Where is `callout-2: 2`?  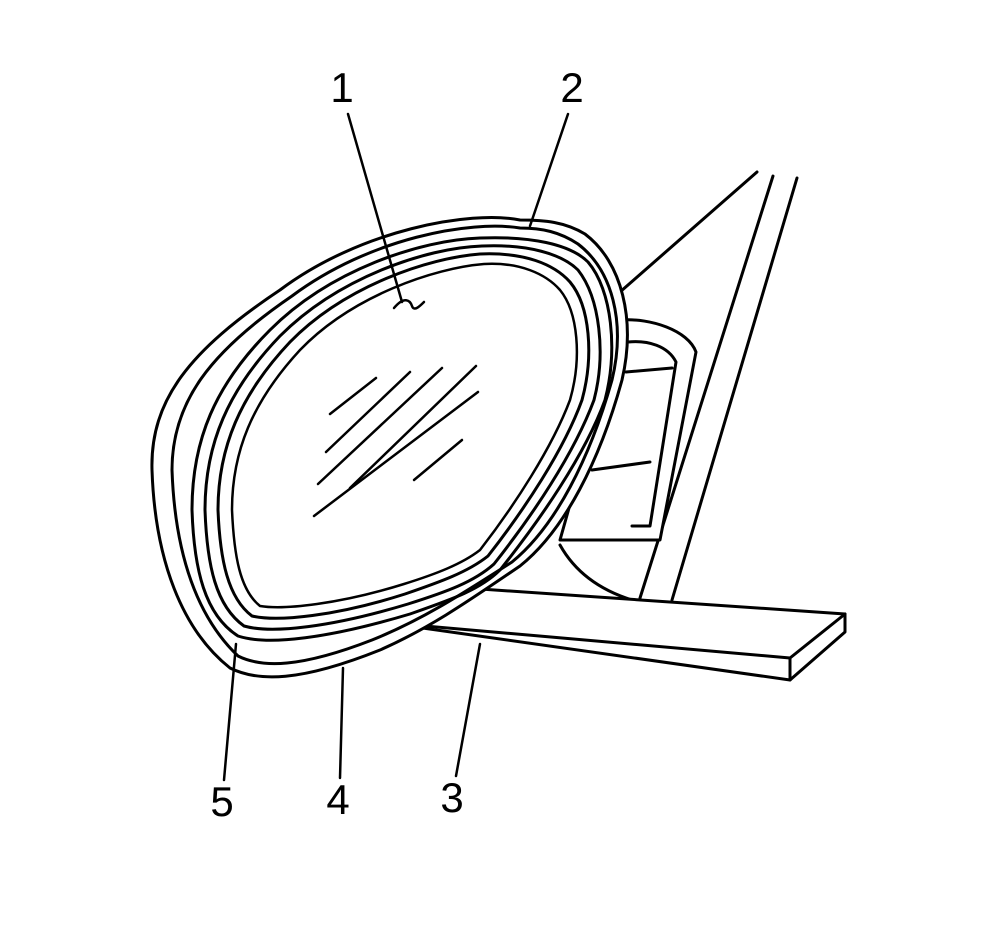 callout-2: 2 is located at coordinates (571, 87).